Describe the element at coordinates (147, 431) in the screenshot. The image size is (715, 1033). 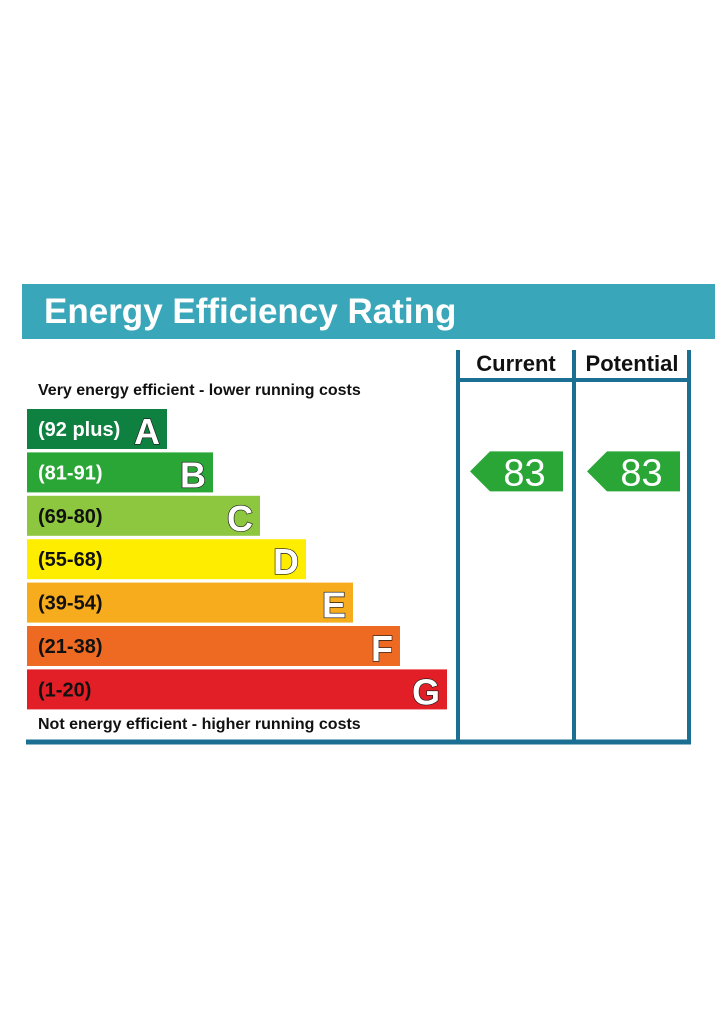
I see `band-letter-a: A` at that location.